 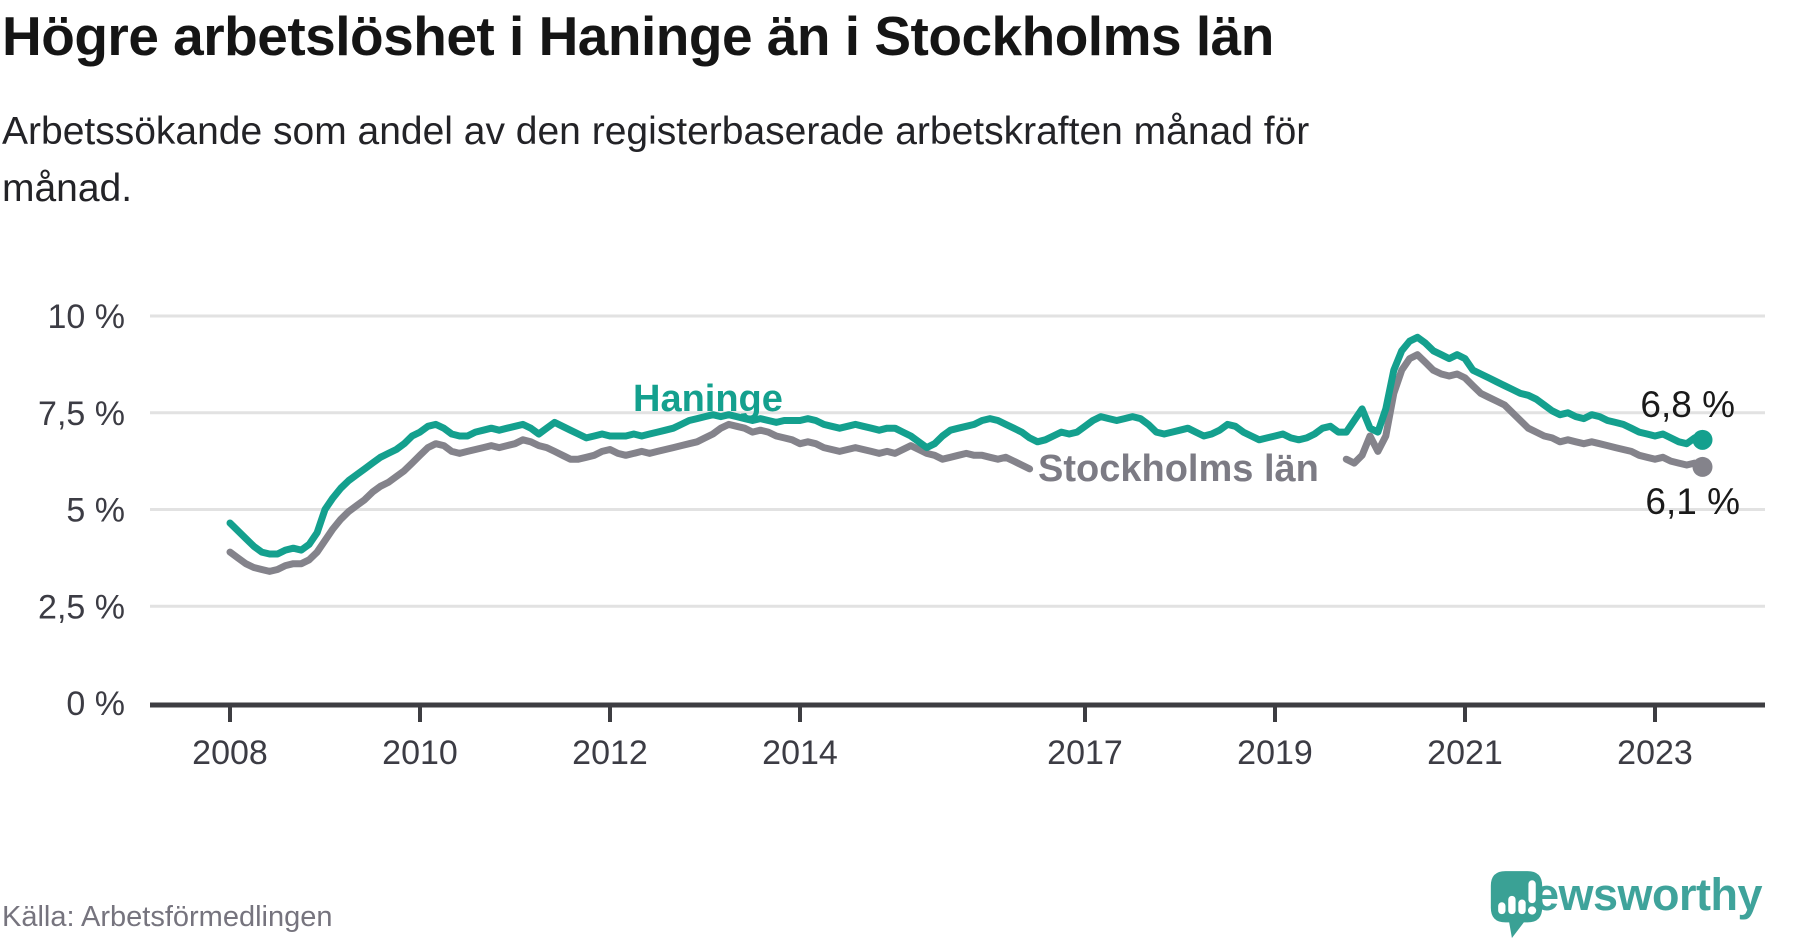 What do you see at coordinates (230, 753) in the screenshot?
I see `x-tick-label: 2008` at bounding box center [230, 753].